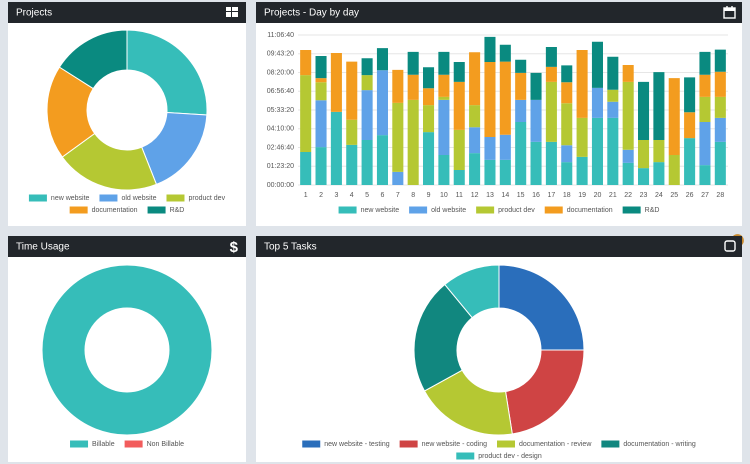 The height and width of the screenshot is (464, 750). What do you see at coordinates (398, 195) in the screenshot?
I see `x-tick-label: 7` at bounding box center [398, 195].